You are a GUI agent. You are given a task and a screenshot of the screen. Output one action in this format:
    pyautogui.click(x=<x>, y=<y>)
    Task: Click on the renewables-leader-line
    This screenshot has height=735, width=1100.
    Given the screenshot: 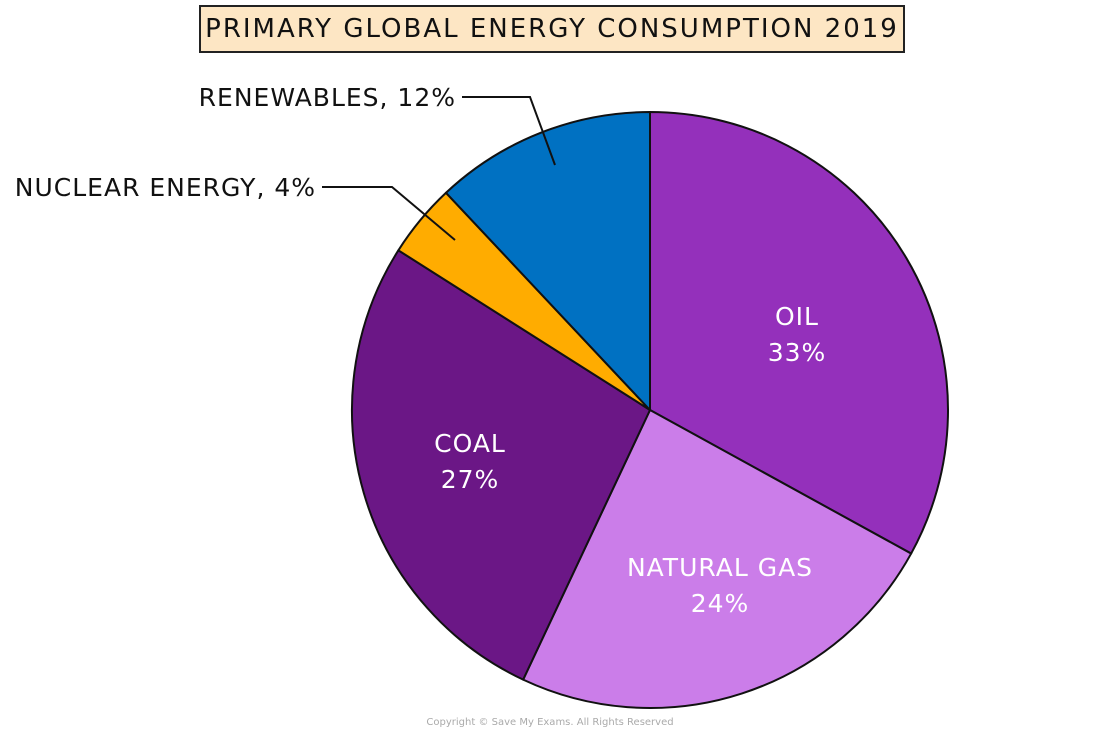 What is the action you would take?
    pyautogui.click(x=509, y=131)
    